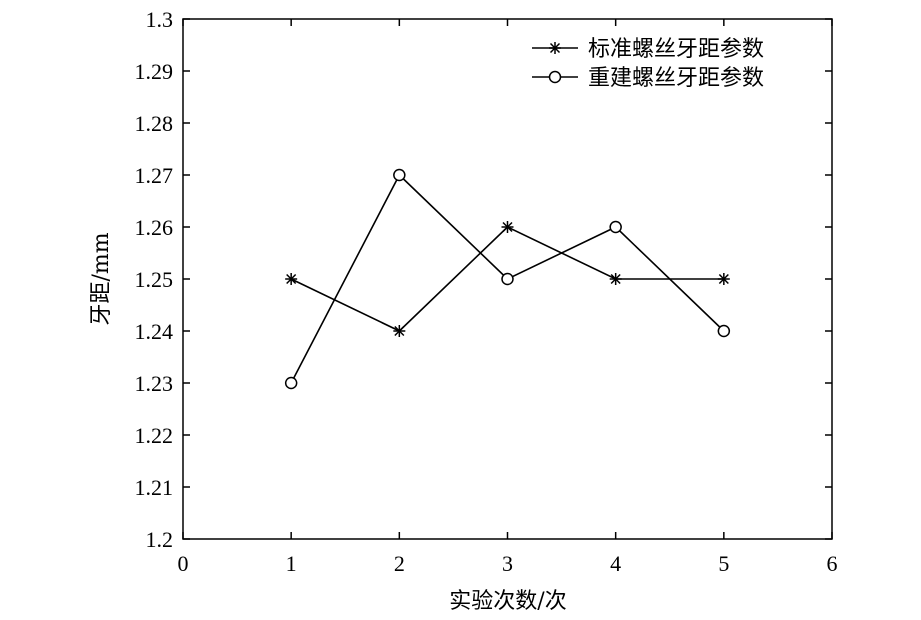 The image size is (921, 620). I want to click on x-tick-label: 2, so click(399, 563).